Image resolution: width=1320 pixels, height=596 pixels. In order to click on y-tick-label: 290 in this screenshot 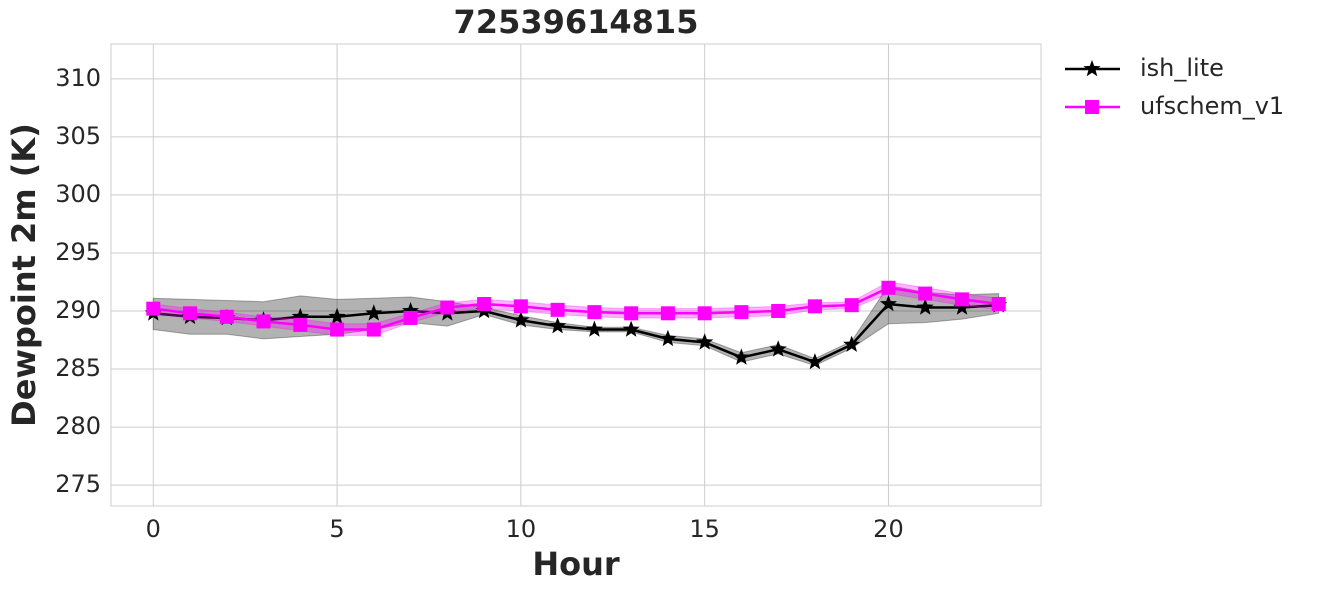, I will do `click(78, 310)`.